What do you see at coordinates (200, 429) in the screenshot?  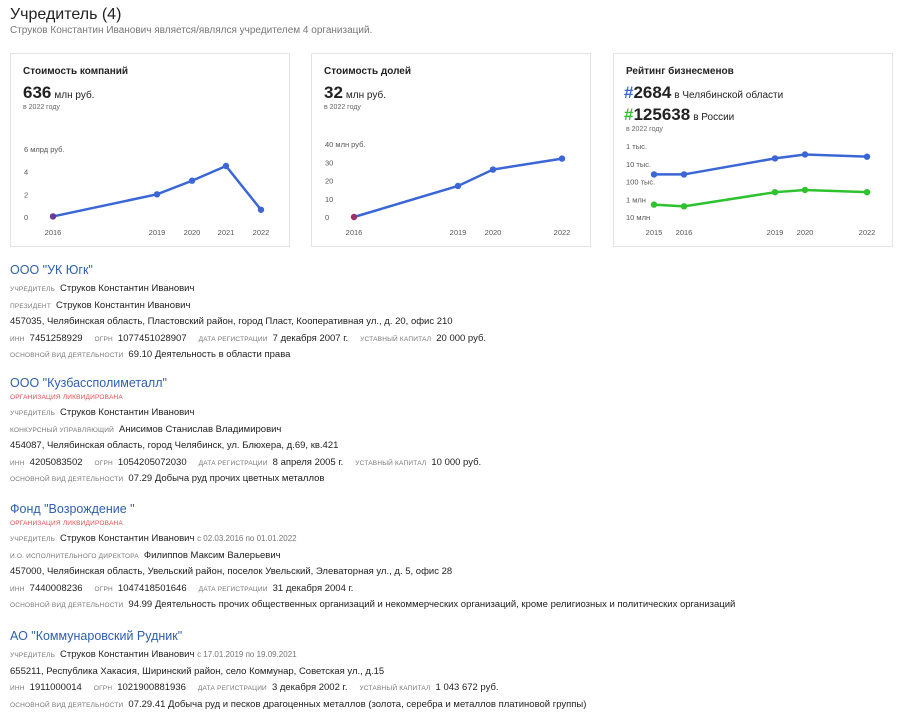 I see `receiver-value: Анисимов Станислав Владимирович` at bounding box center [200, 429].